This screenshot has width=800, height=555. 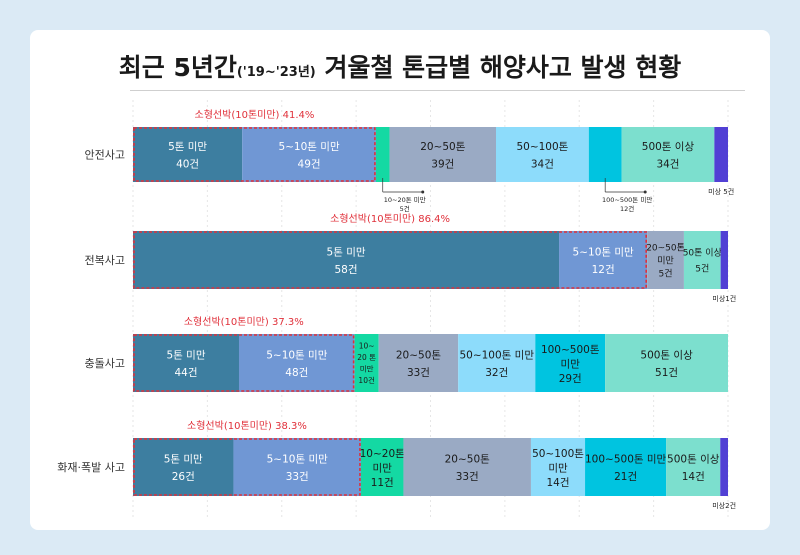 I want to click on segment-value: 44건, so click(x=185, y=373).